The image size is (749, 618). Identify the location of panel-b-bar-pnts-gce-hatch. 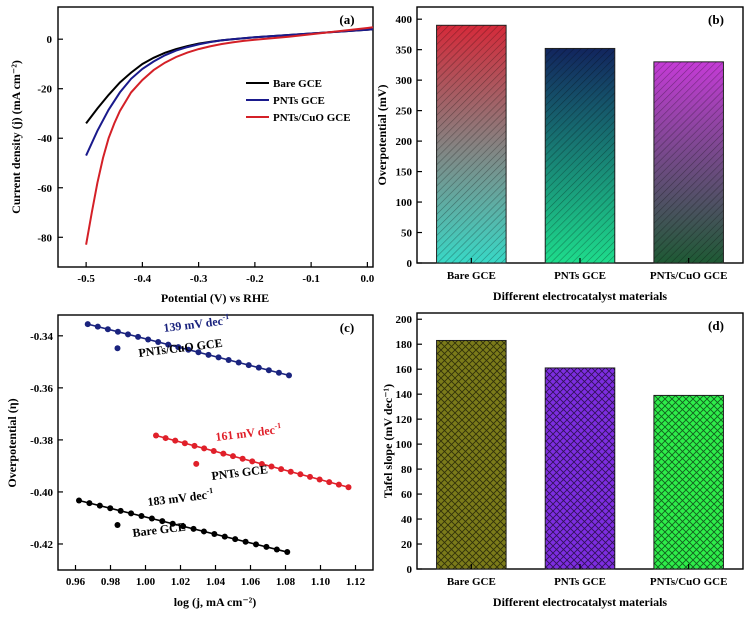
(580, 156).